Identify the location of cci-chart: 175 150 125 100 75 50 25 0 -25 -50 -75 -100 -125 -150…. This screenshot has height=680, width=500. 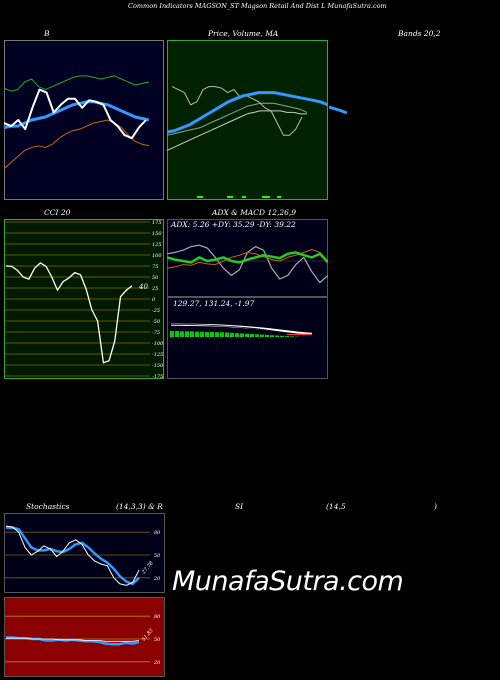
(84, 299).